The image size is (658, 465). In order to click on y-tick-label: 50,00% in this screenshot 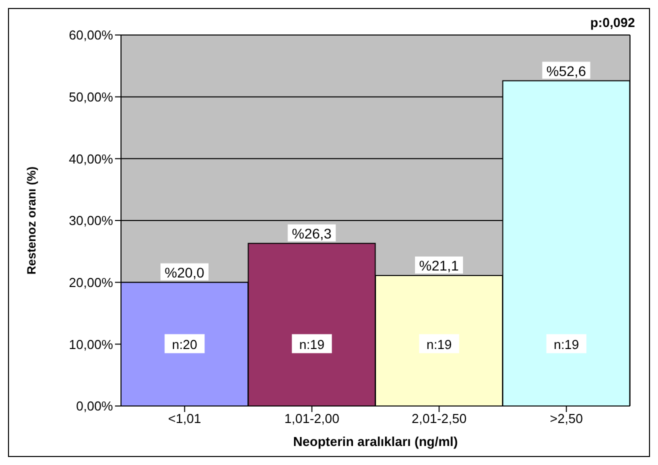, I will do `click(91, 96)`.